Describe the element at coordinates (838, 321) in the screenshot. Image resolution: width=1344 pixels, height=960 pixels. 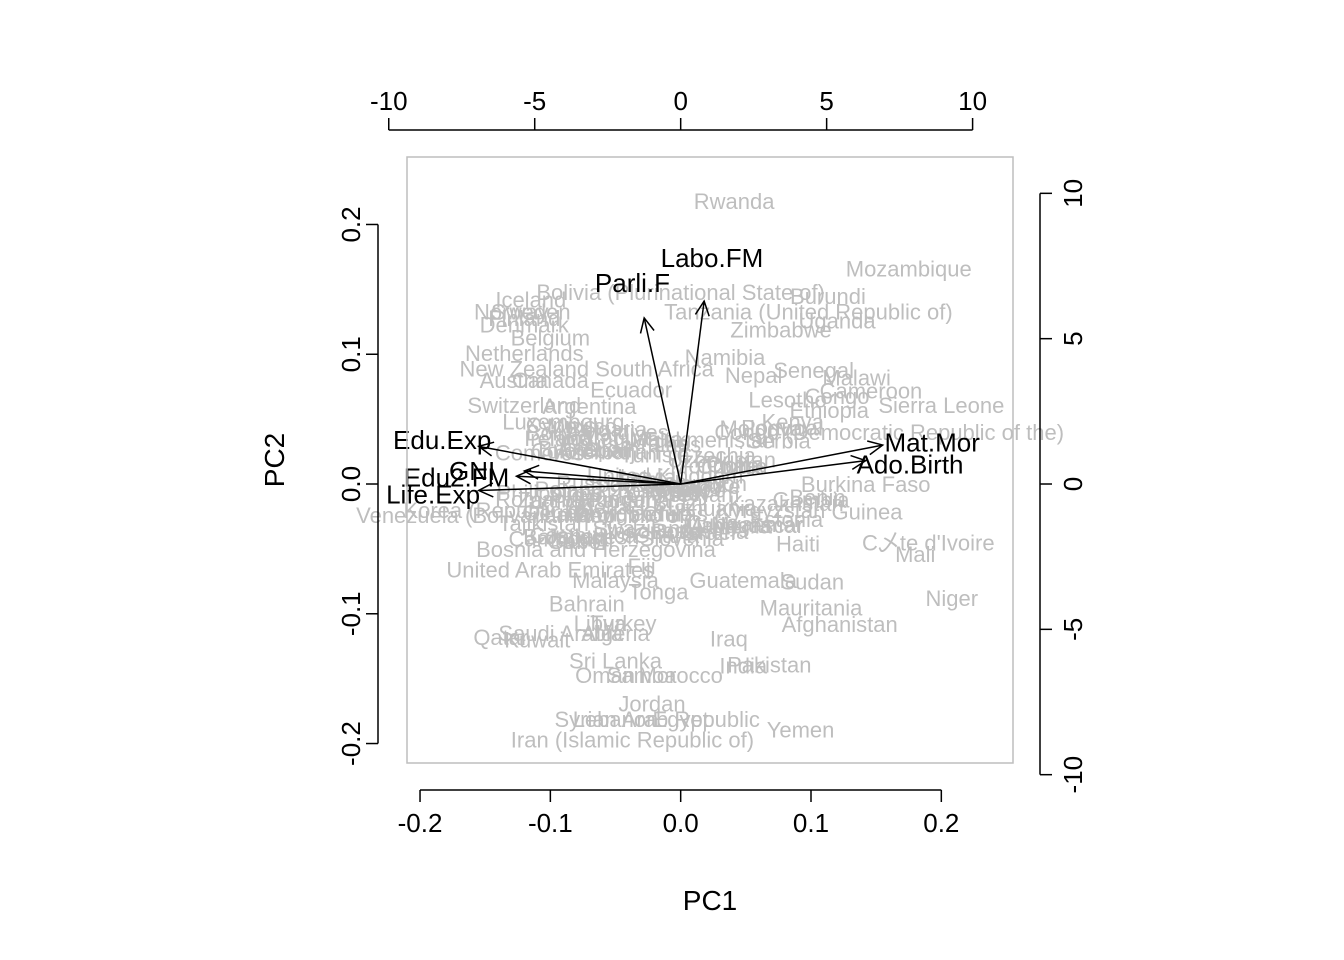
I see `observation-label: Uganda` at that location.